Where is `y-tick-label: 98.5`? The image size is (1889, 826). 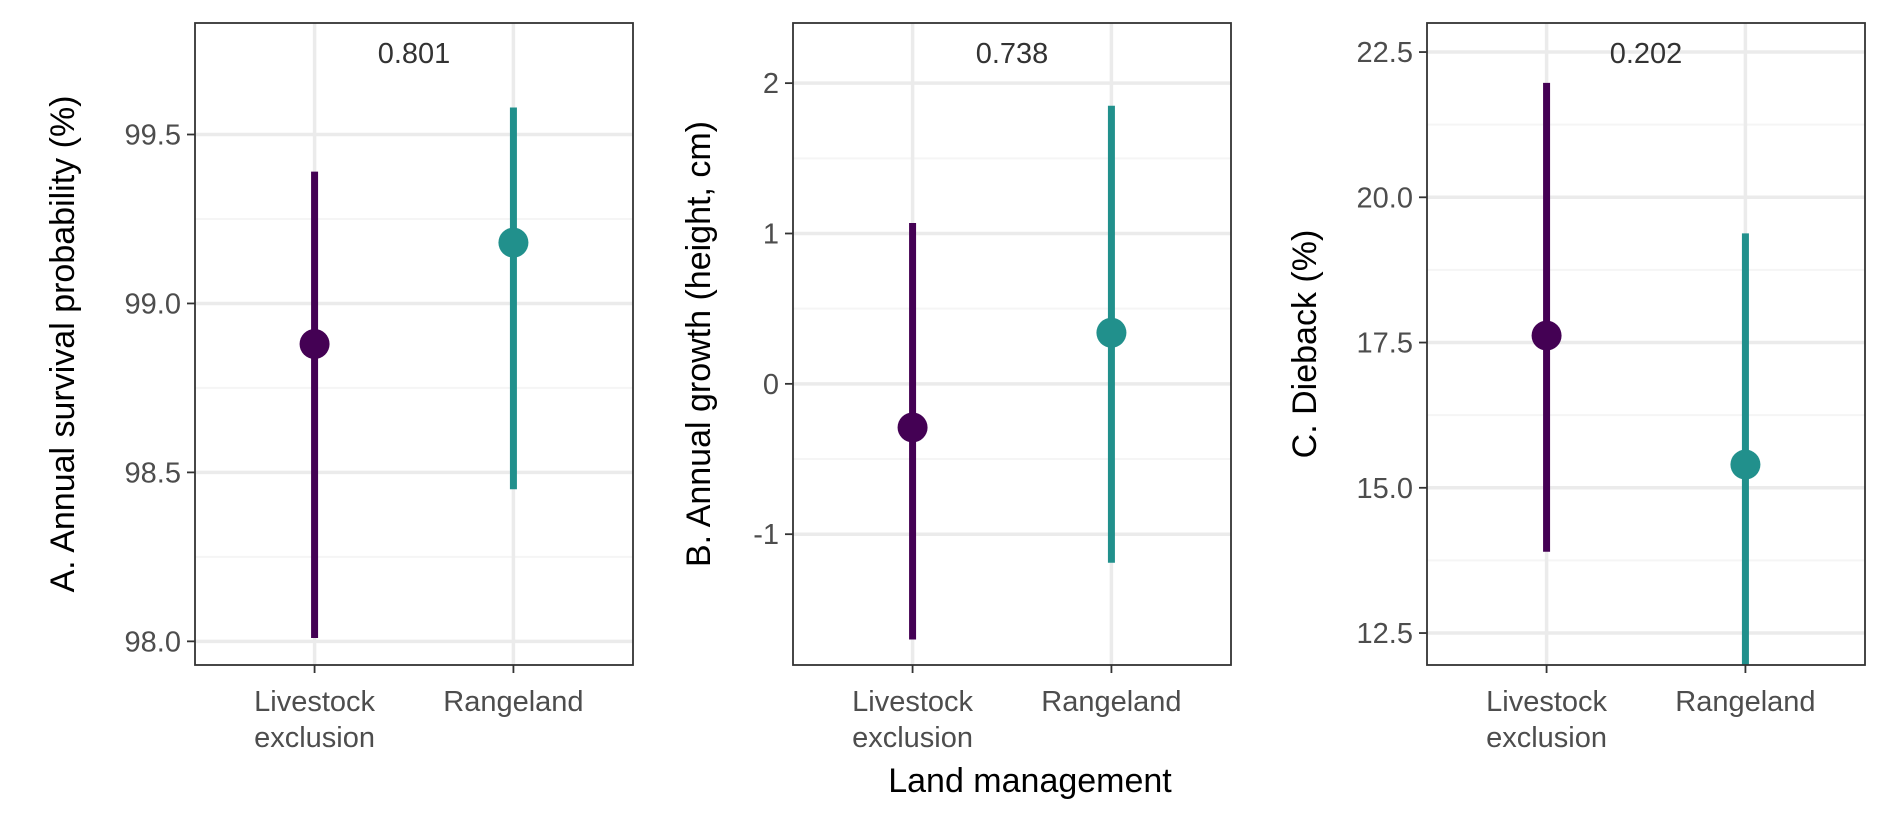
y-tick-label: 98.5 is located at coordinates (153, 473).